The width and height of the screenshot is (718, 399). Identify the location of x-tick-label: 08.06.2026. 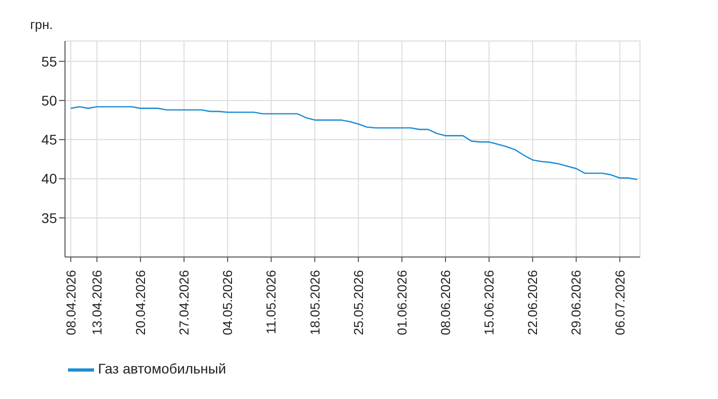
(445, 303).